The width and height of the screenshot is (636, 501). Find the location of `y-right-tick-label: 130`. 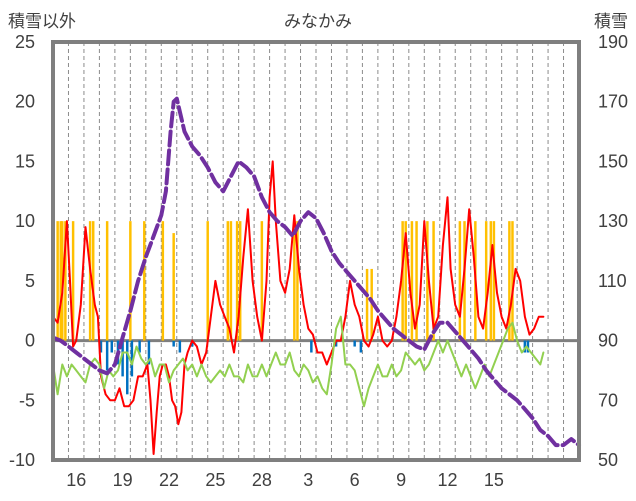

y-right-tick-label: 130 is located at coordinates (613, 221).